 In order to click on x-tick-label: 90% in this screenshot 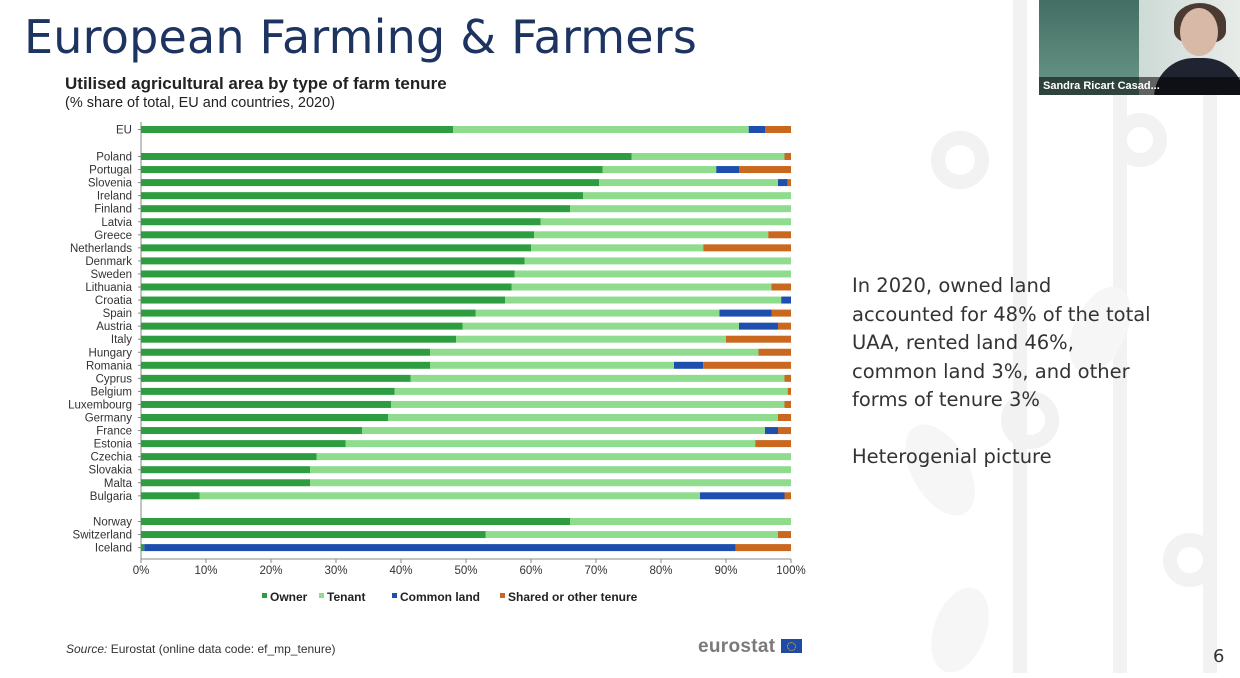, I will do `click(725, 571)`.